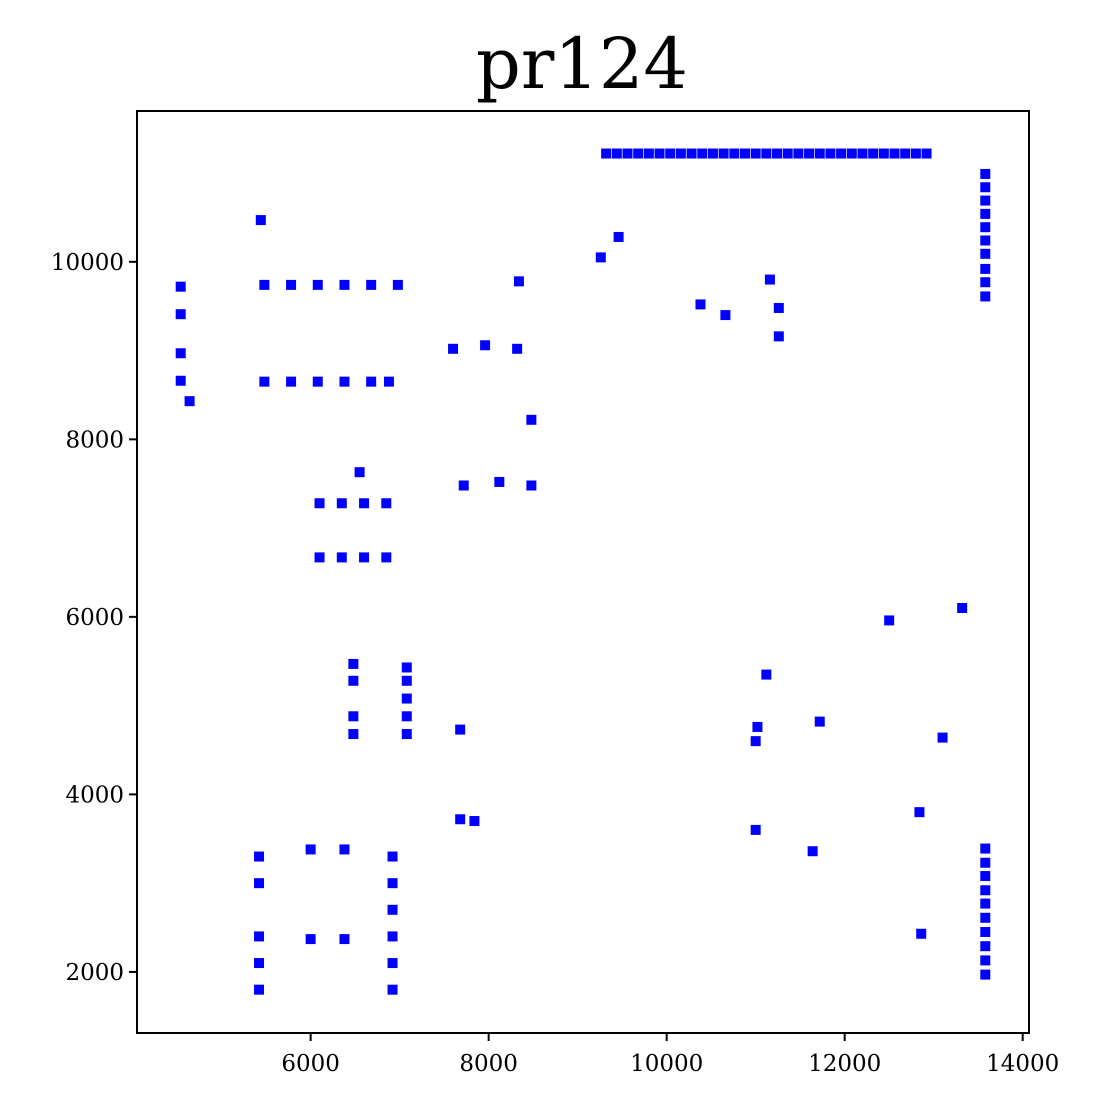  Describe the element at coordinates (666, 1064) in the screenshot. I see `x-tick-label: 10000` at that location.